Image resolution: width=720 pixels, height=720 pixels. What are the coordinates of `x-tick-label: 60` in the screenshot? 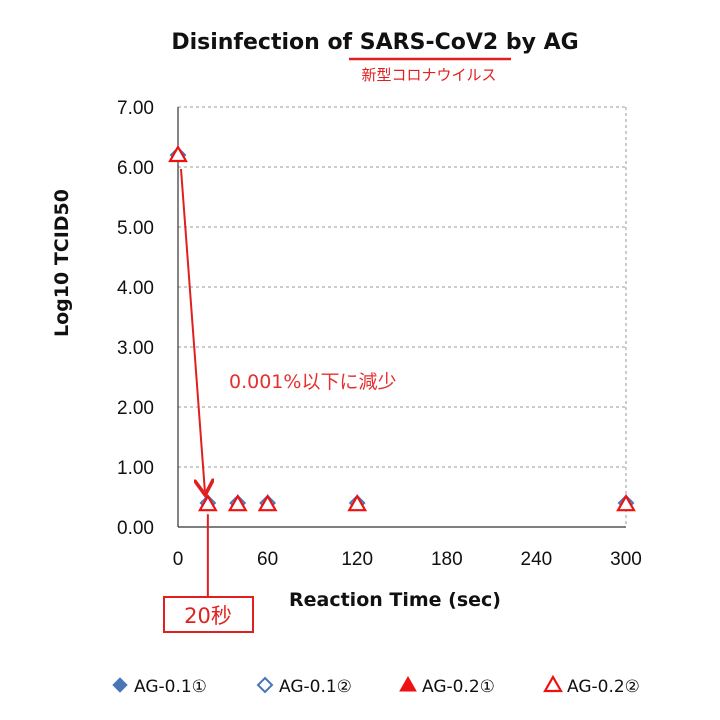 It's located at (267, 559).